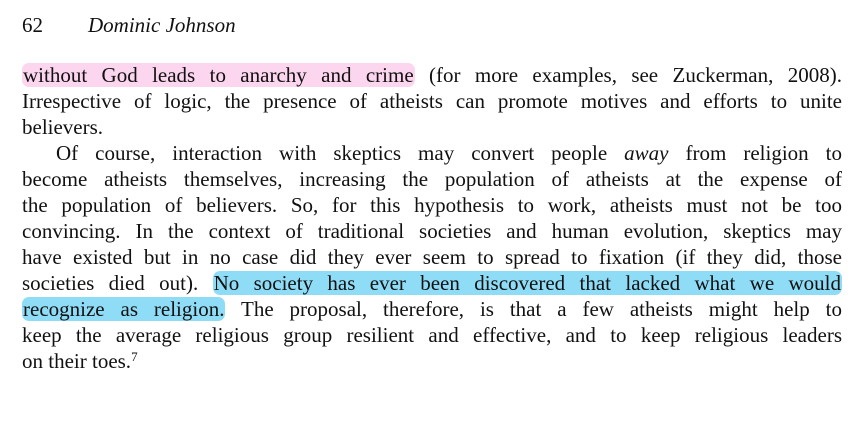  What do you see at coordinates (63, 127) in the screenshot?
I see `text-line: believers.` at bounding box center [63, 127].